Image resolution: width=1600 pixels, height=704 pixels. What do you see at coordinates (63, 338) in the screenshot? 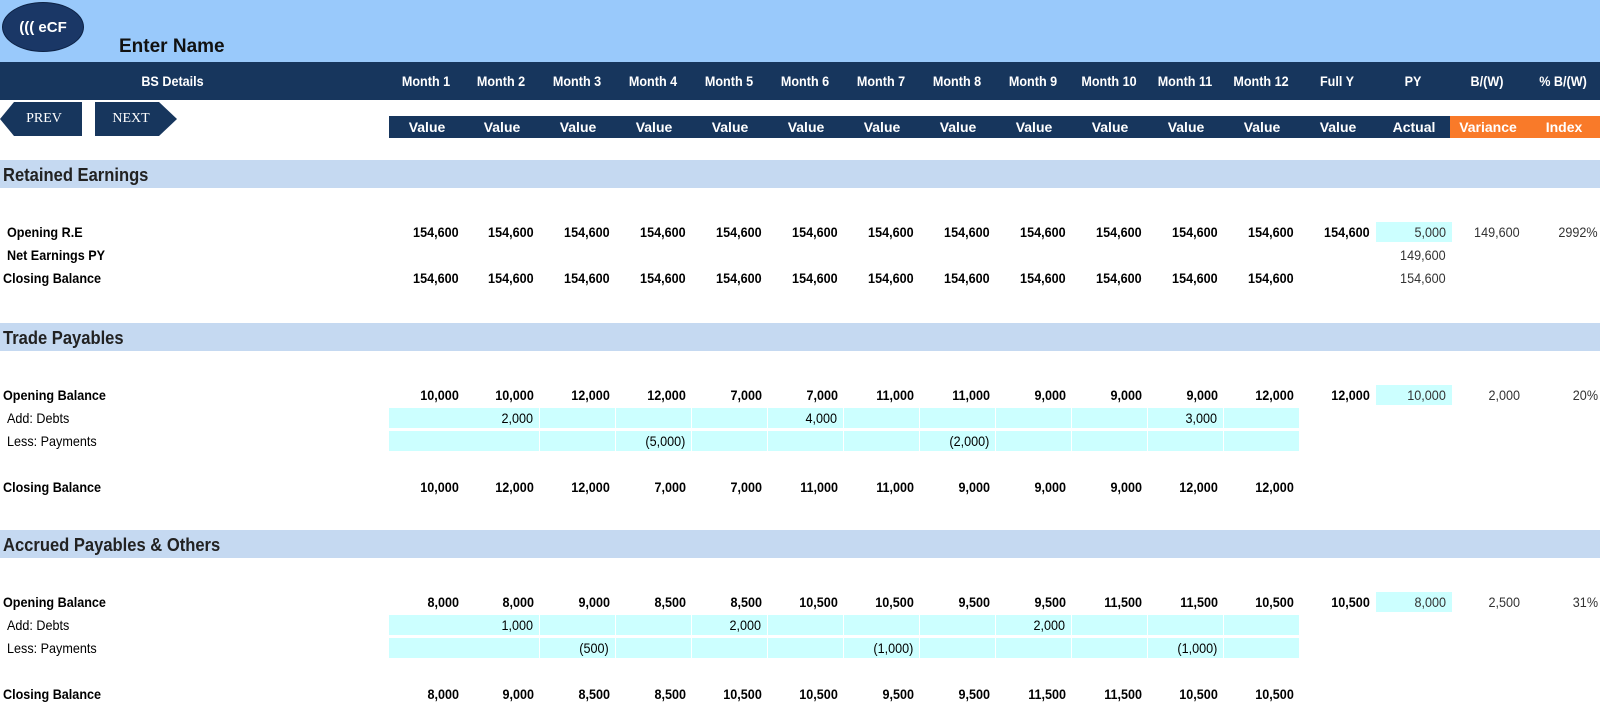
I see `section-title: Trade Payables` at bounding box center [63, 338].